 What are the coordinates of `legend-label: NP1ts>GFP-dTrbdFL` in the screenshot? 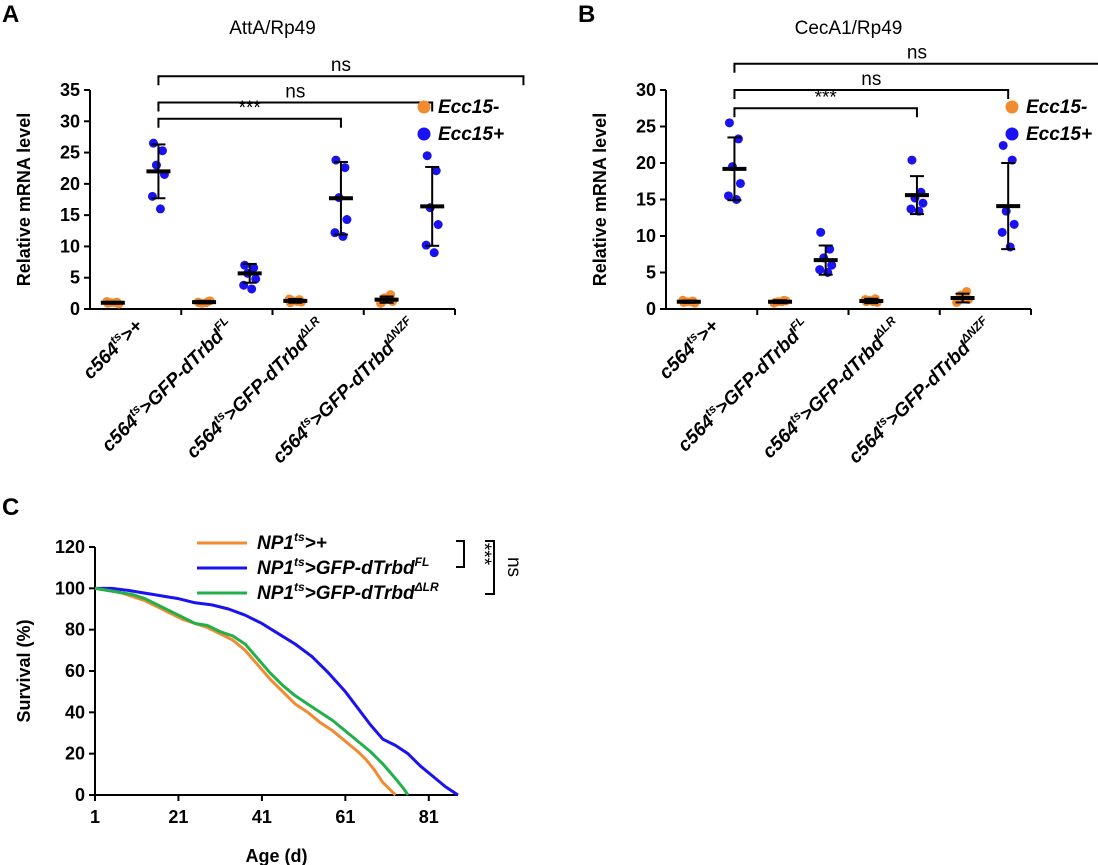 It's located at (343, 567).